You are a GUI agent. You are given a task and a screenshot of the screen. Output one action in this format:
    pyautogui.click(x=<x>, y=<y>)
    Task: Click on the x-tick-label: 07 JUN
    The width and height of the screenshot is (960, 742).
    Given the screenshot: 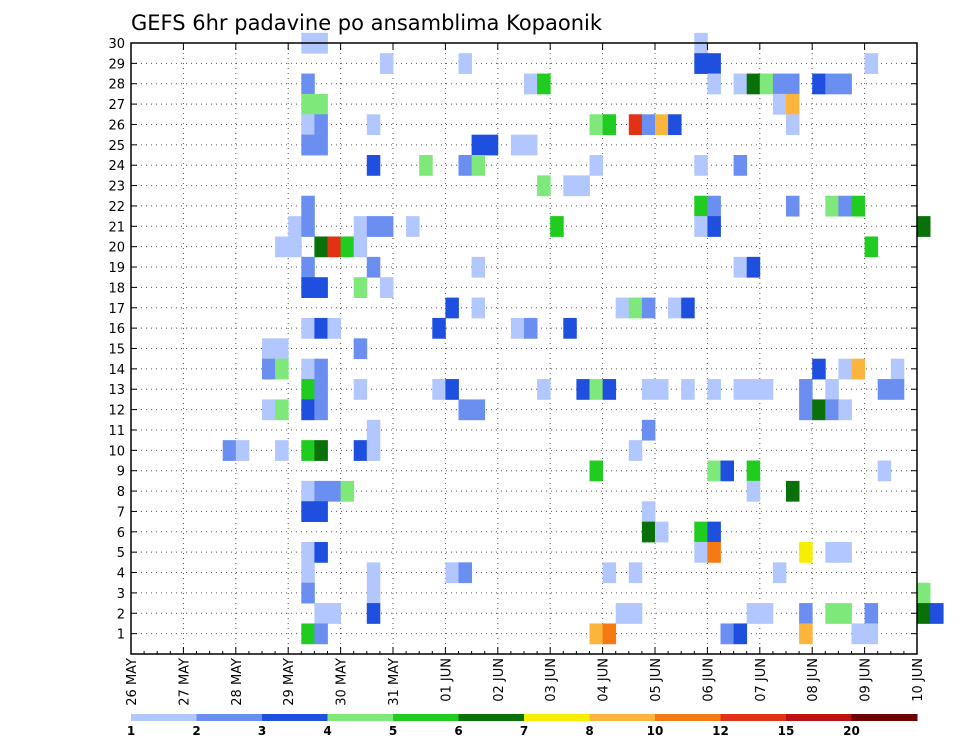 What is the action you would take?
    pyautogui.click(x=761, y=680)
    